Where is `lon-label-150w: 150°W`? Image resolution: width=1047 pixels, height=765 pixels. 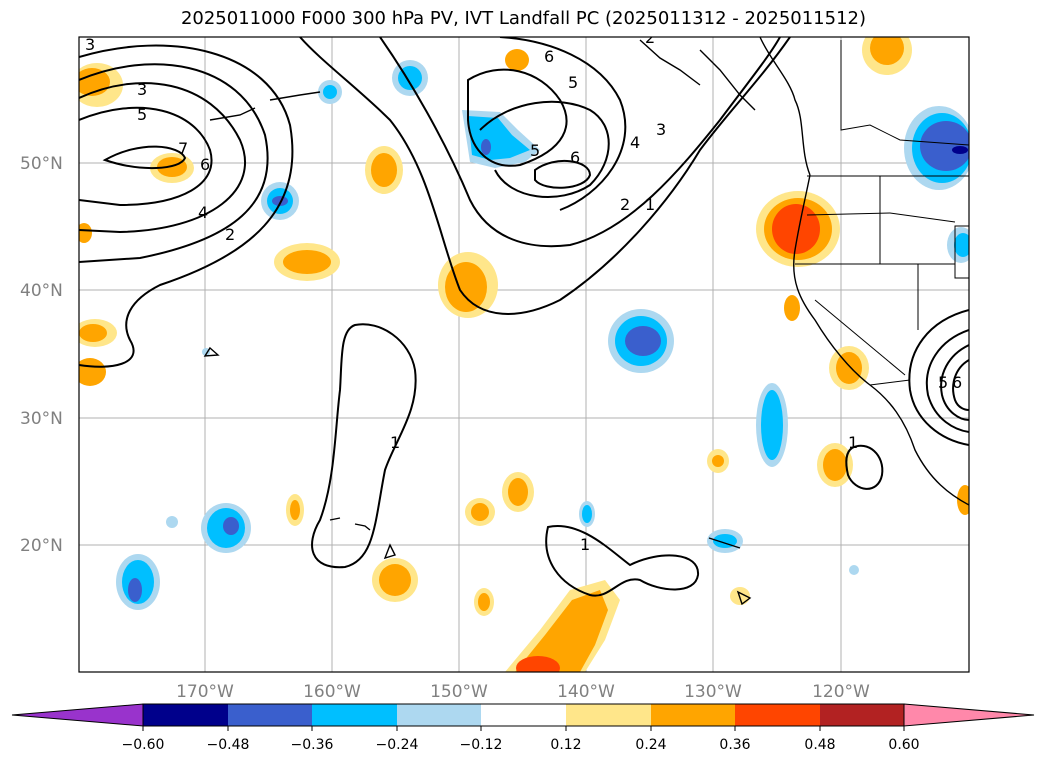
lon-label-150w: 150°W is located at coordinates (459, 692).